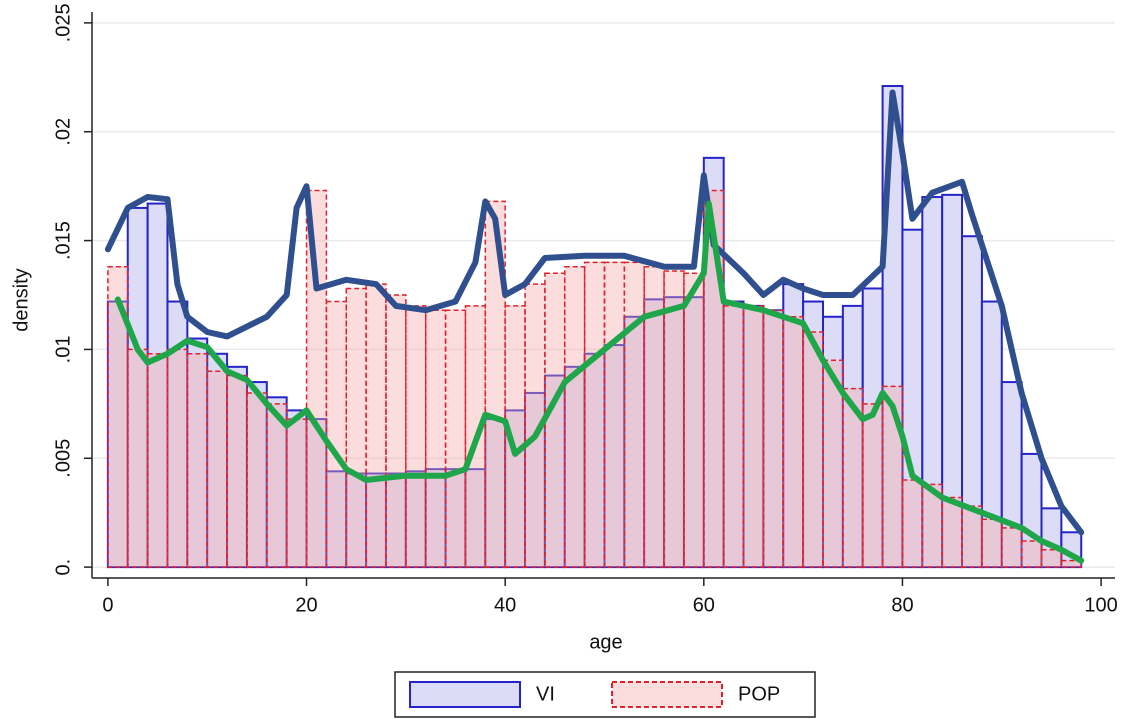 This screenshot has width=1133, height=719. I want to click on y-tick-label: .01, so click(63, 350).